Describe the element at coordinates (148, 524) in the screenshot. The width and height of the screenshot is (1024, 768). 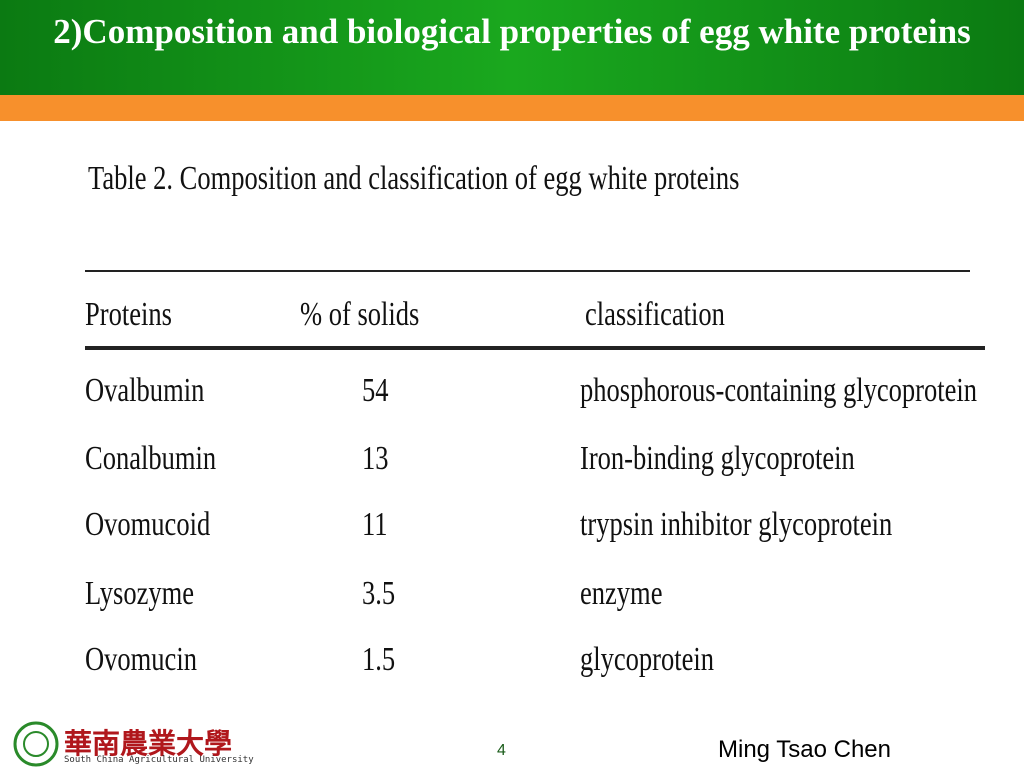
I see `table-cell: Ovomucoid` at that location.